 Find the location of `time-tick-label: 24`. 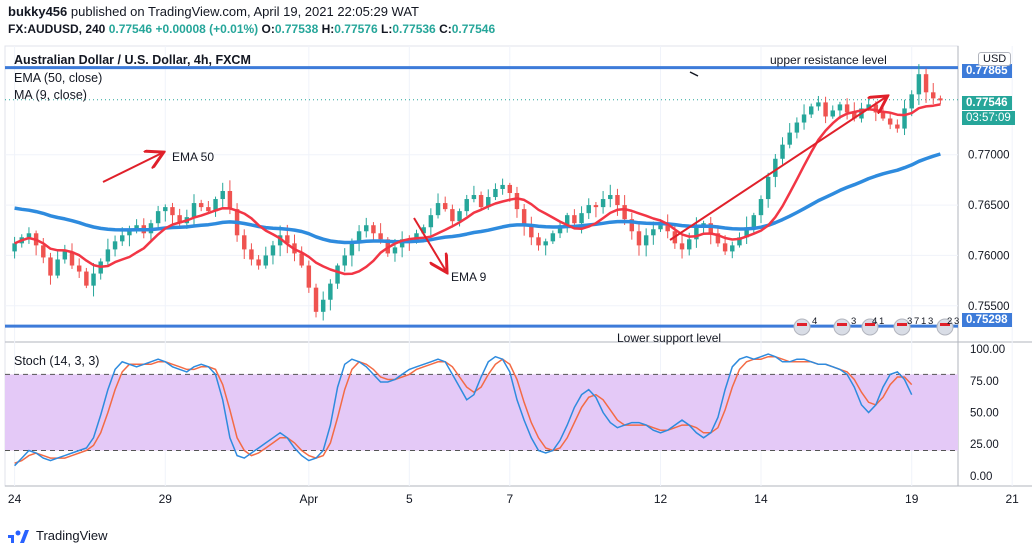

time-tick-label: 24 is located at coordinates (15, 499).